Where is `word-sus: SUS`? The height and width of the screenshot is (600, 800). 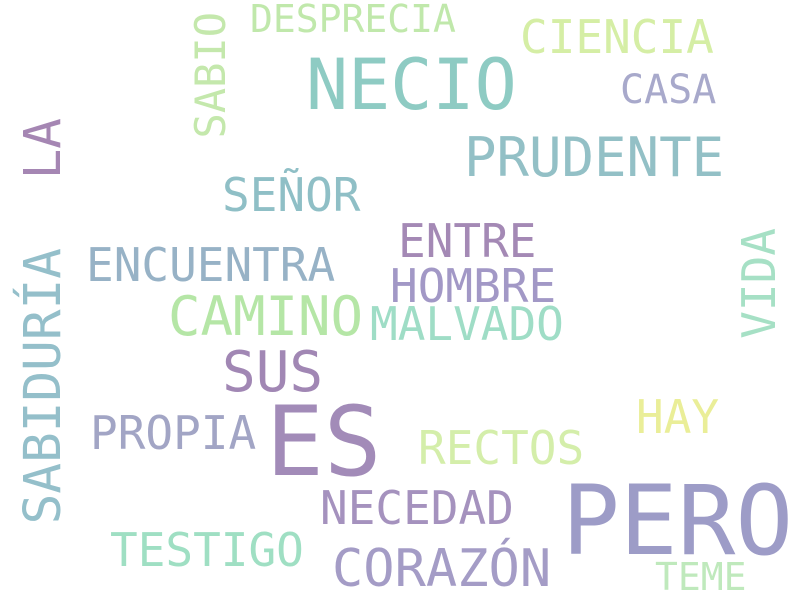
word-sus: SUS is located at coordinates (273, 372).